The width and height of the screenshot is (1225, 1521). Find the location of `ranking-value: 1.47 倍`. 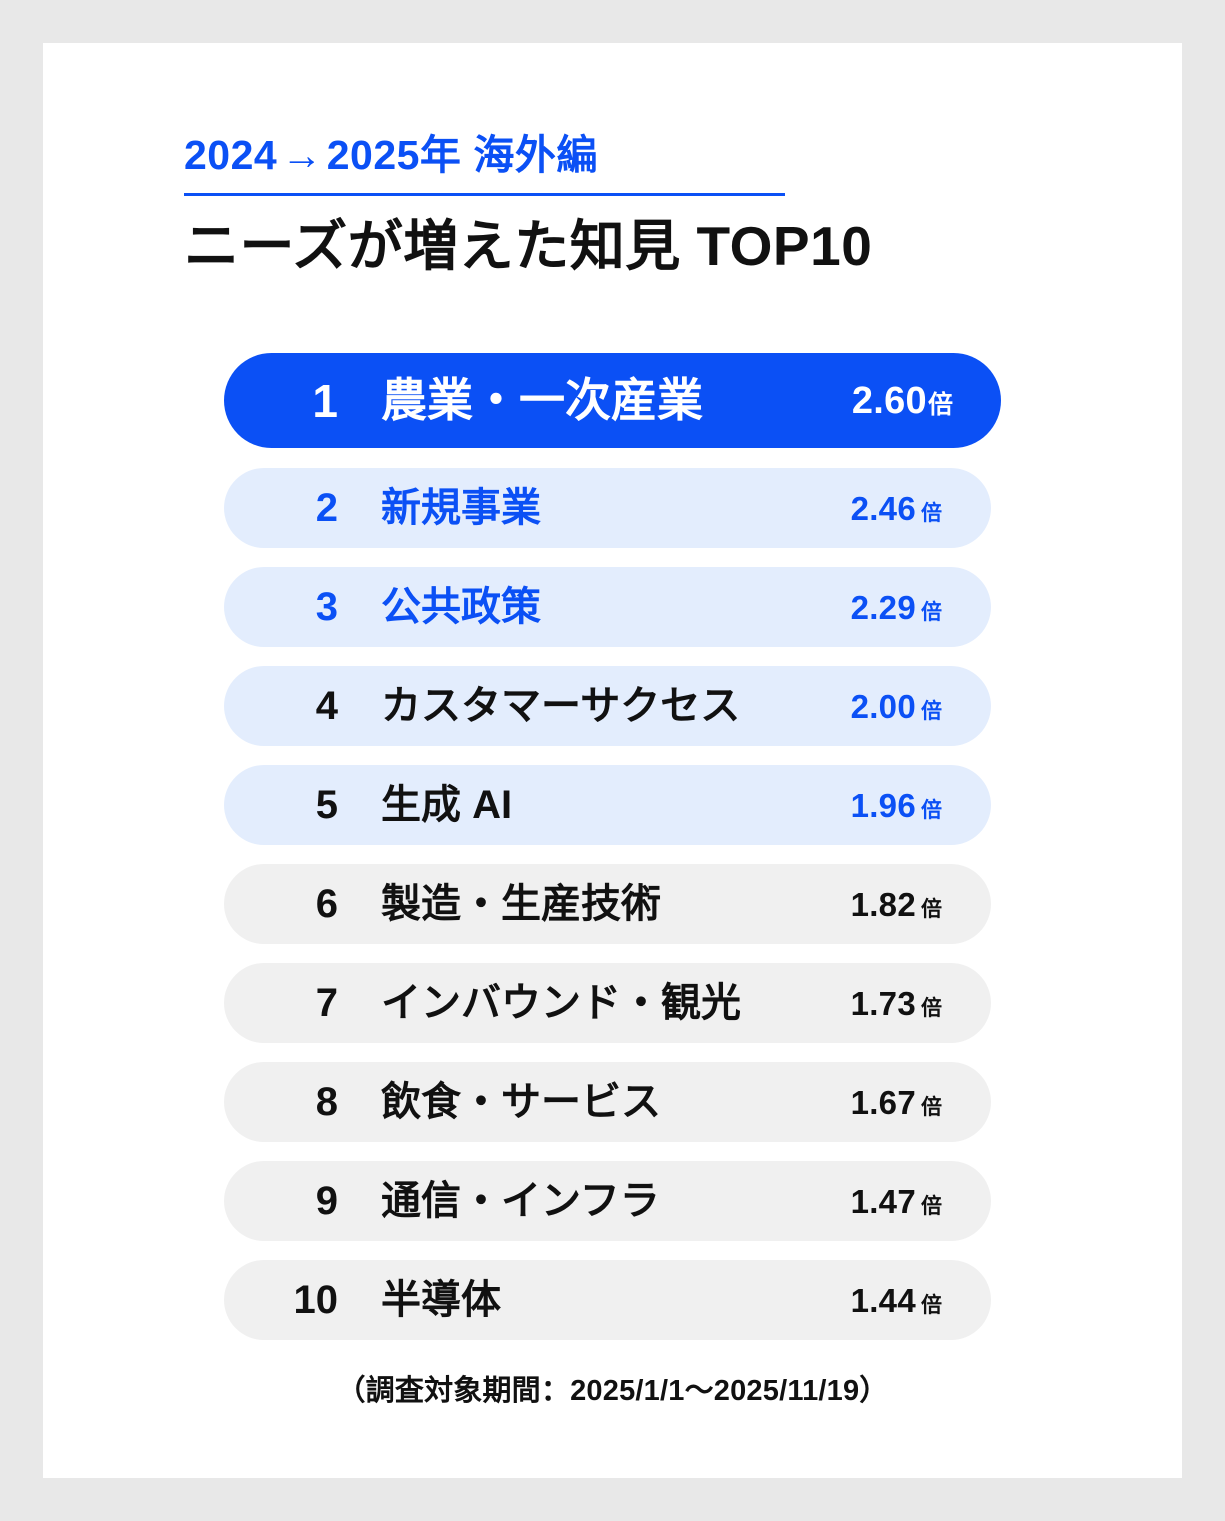

ranking-value: 1.47 倍 is located at coordinates (921, 1201).